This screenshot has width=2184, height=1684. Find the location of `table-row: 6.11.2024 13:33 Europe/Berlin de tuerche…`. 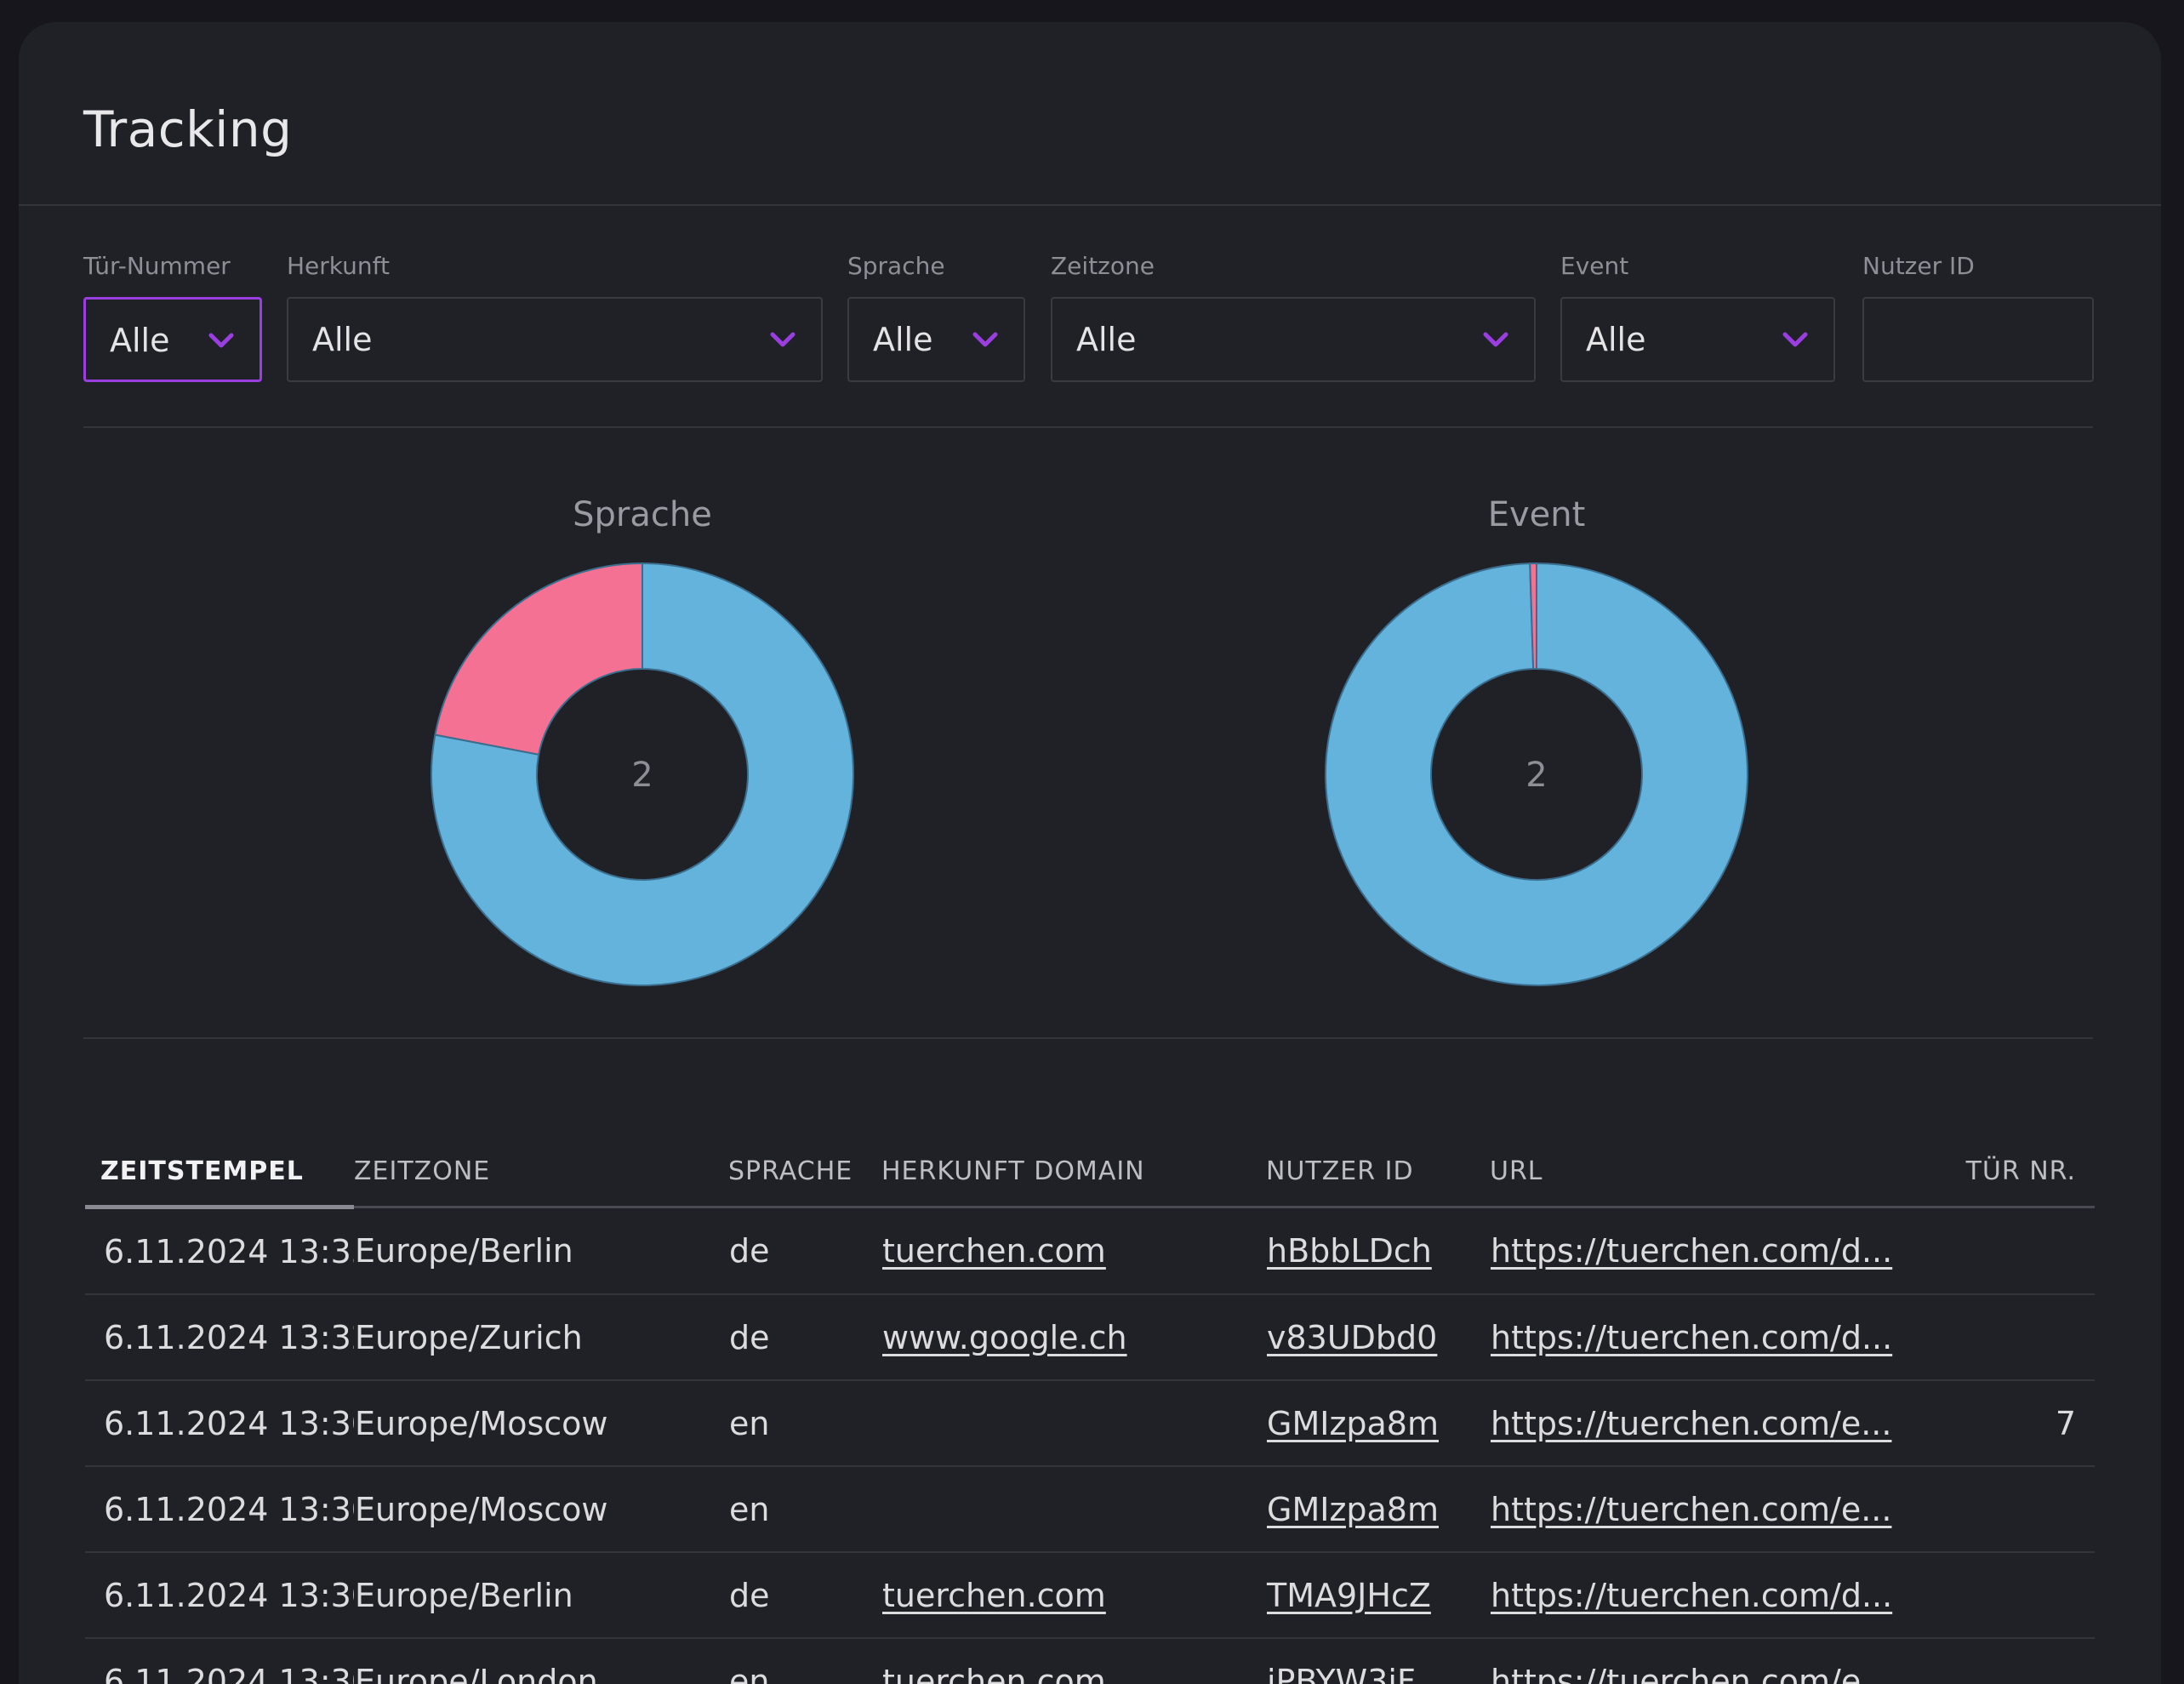

table-row: 6.11.2024 13:33 Europe/Berlin de tuerche… is located at coordinates (1090, 1251).